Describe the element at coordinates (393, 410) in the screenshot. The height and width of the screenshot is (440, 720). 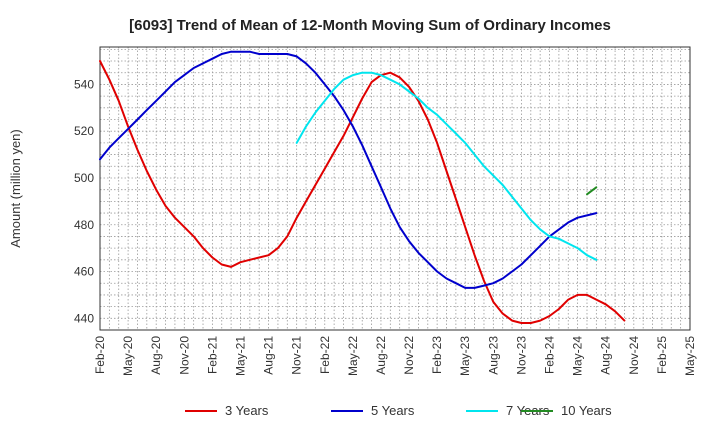
I see `legend-label: 5 Years` at that location.